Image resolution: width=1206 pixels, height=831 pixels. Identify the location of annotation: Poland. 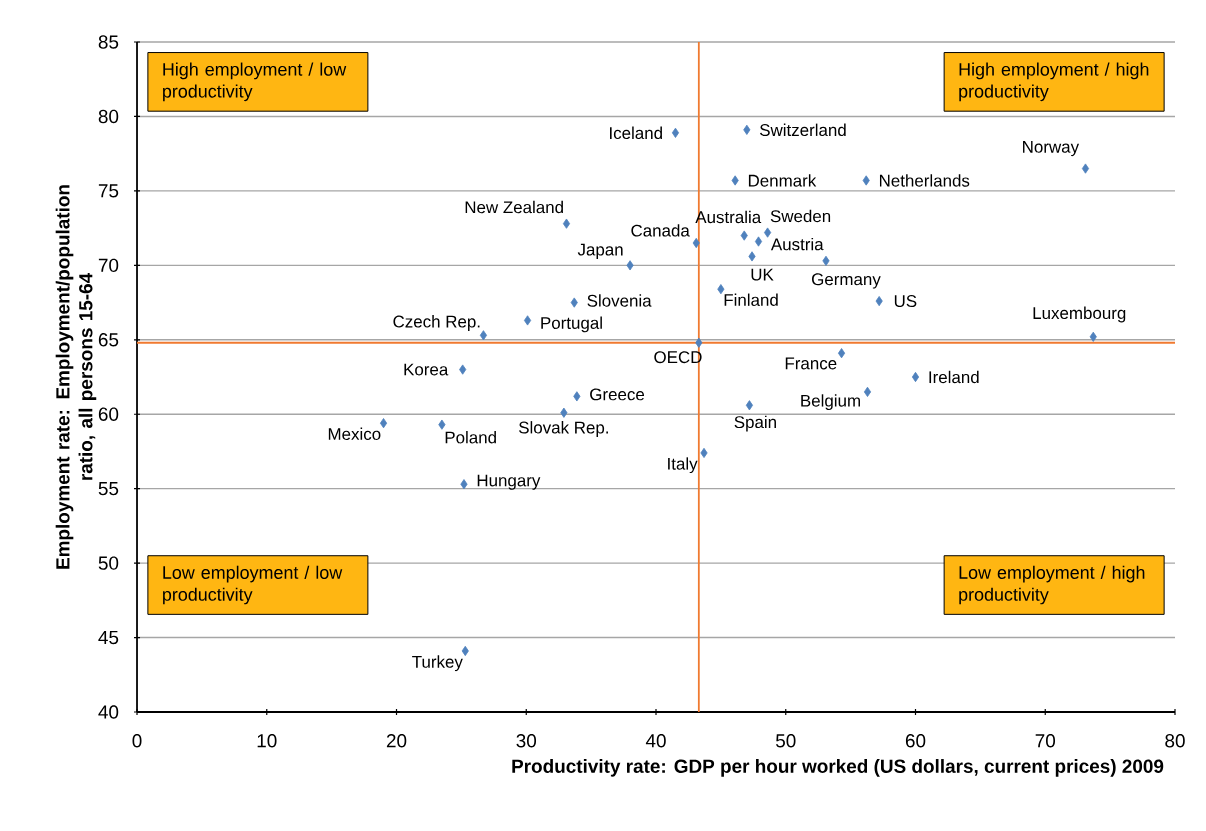
(470, 437).